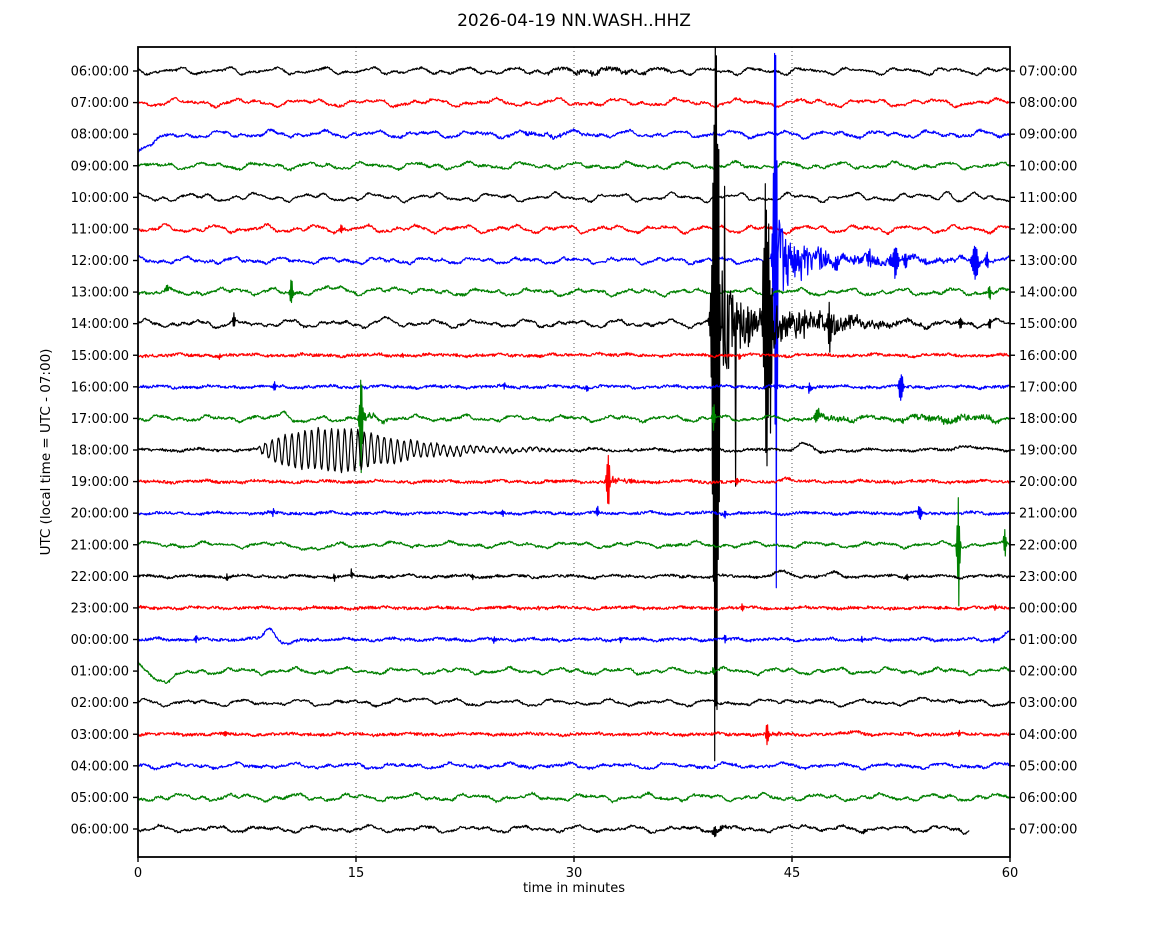 The image size is (1150, 950). What do you see at coordinates (1048, 135) in the screenshot?
I see `local-label-2: 09:00:00` at bounding box center [1048, 135].